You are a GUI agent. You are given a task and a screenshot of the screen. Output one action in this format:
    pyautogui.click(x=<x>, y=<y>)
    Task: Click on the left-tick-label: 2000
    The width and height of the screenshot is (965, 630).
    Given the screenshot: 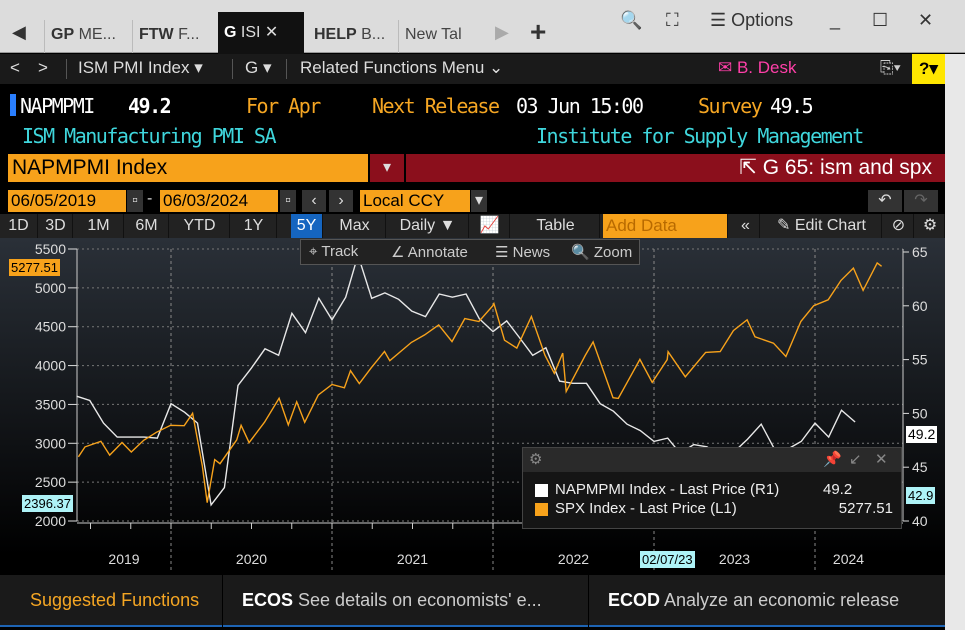 What is the action you would take?
    pyautogui.click(x=50, y=521)
    